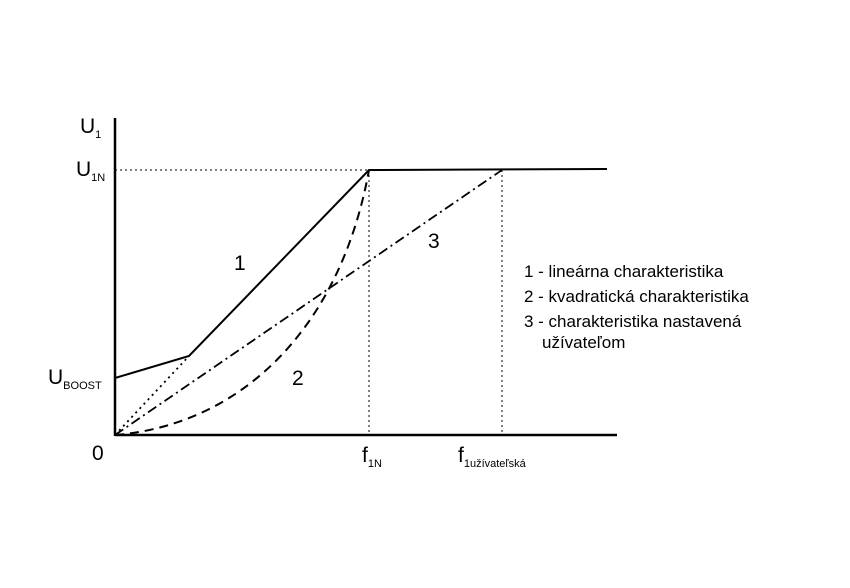 The height and width of the screenshot is (588, 850). I want to click on curve-quadratic, so click(242, 302).